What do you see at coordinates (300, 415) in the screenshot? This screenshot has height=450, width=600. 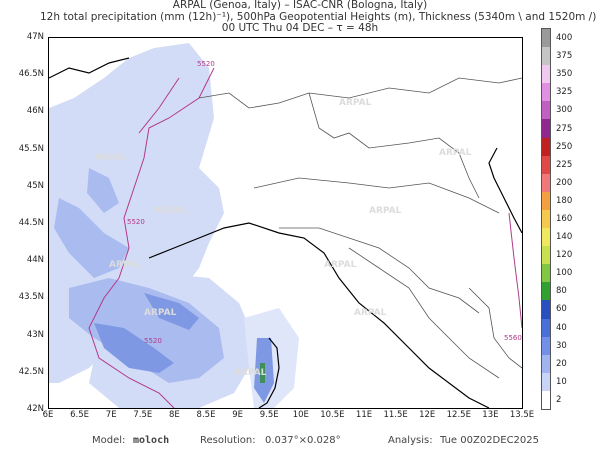 I see `longitude-tick-label: 10E` at bounding box center [300, 415].